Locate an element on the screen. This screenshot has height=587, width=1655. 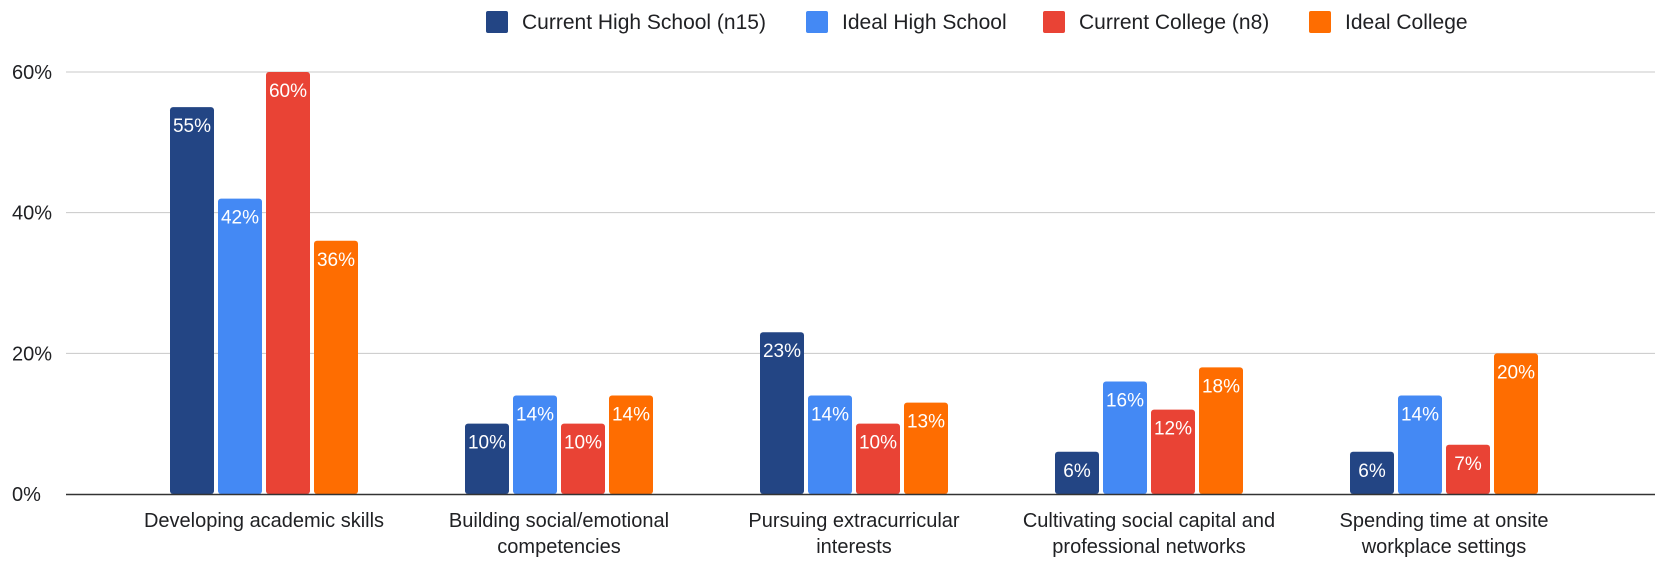
legend-label: Ideal High School is located at coordinates (924, 22).